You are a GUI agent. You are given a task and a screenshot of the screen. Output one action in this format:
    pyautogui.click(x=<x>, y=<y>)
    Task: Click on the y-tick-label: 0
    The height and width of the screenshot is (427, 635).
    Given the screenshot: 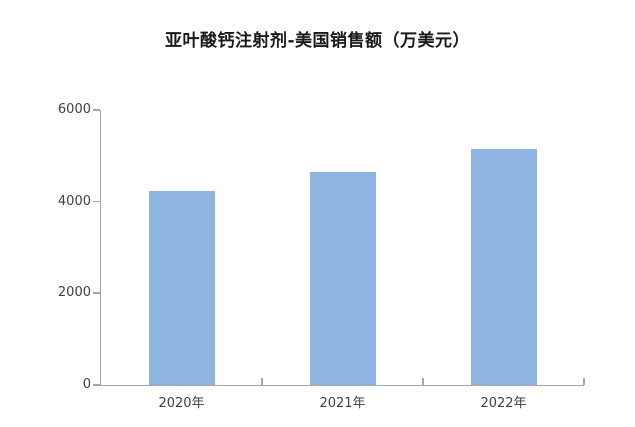 What is the action you would take?
    pyautogui.click(x=86, y=384)
    